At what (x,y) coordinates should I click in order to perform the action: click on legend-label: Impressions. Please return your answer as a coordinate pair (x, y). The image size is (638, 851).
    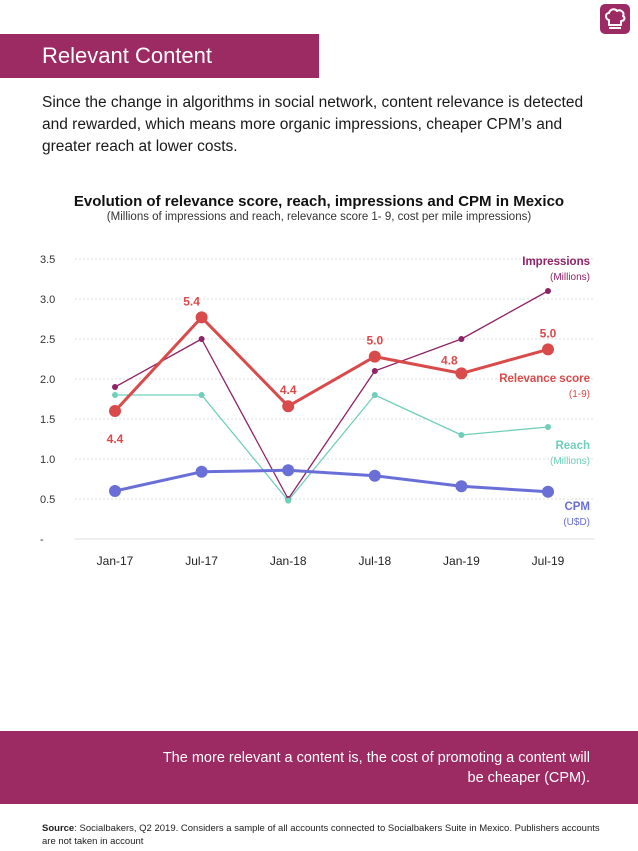
    Looking at the image, I should click on (556, 262).